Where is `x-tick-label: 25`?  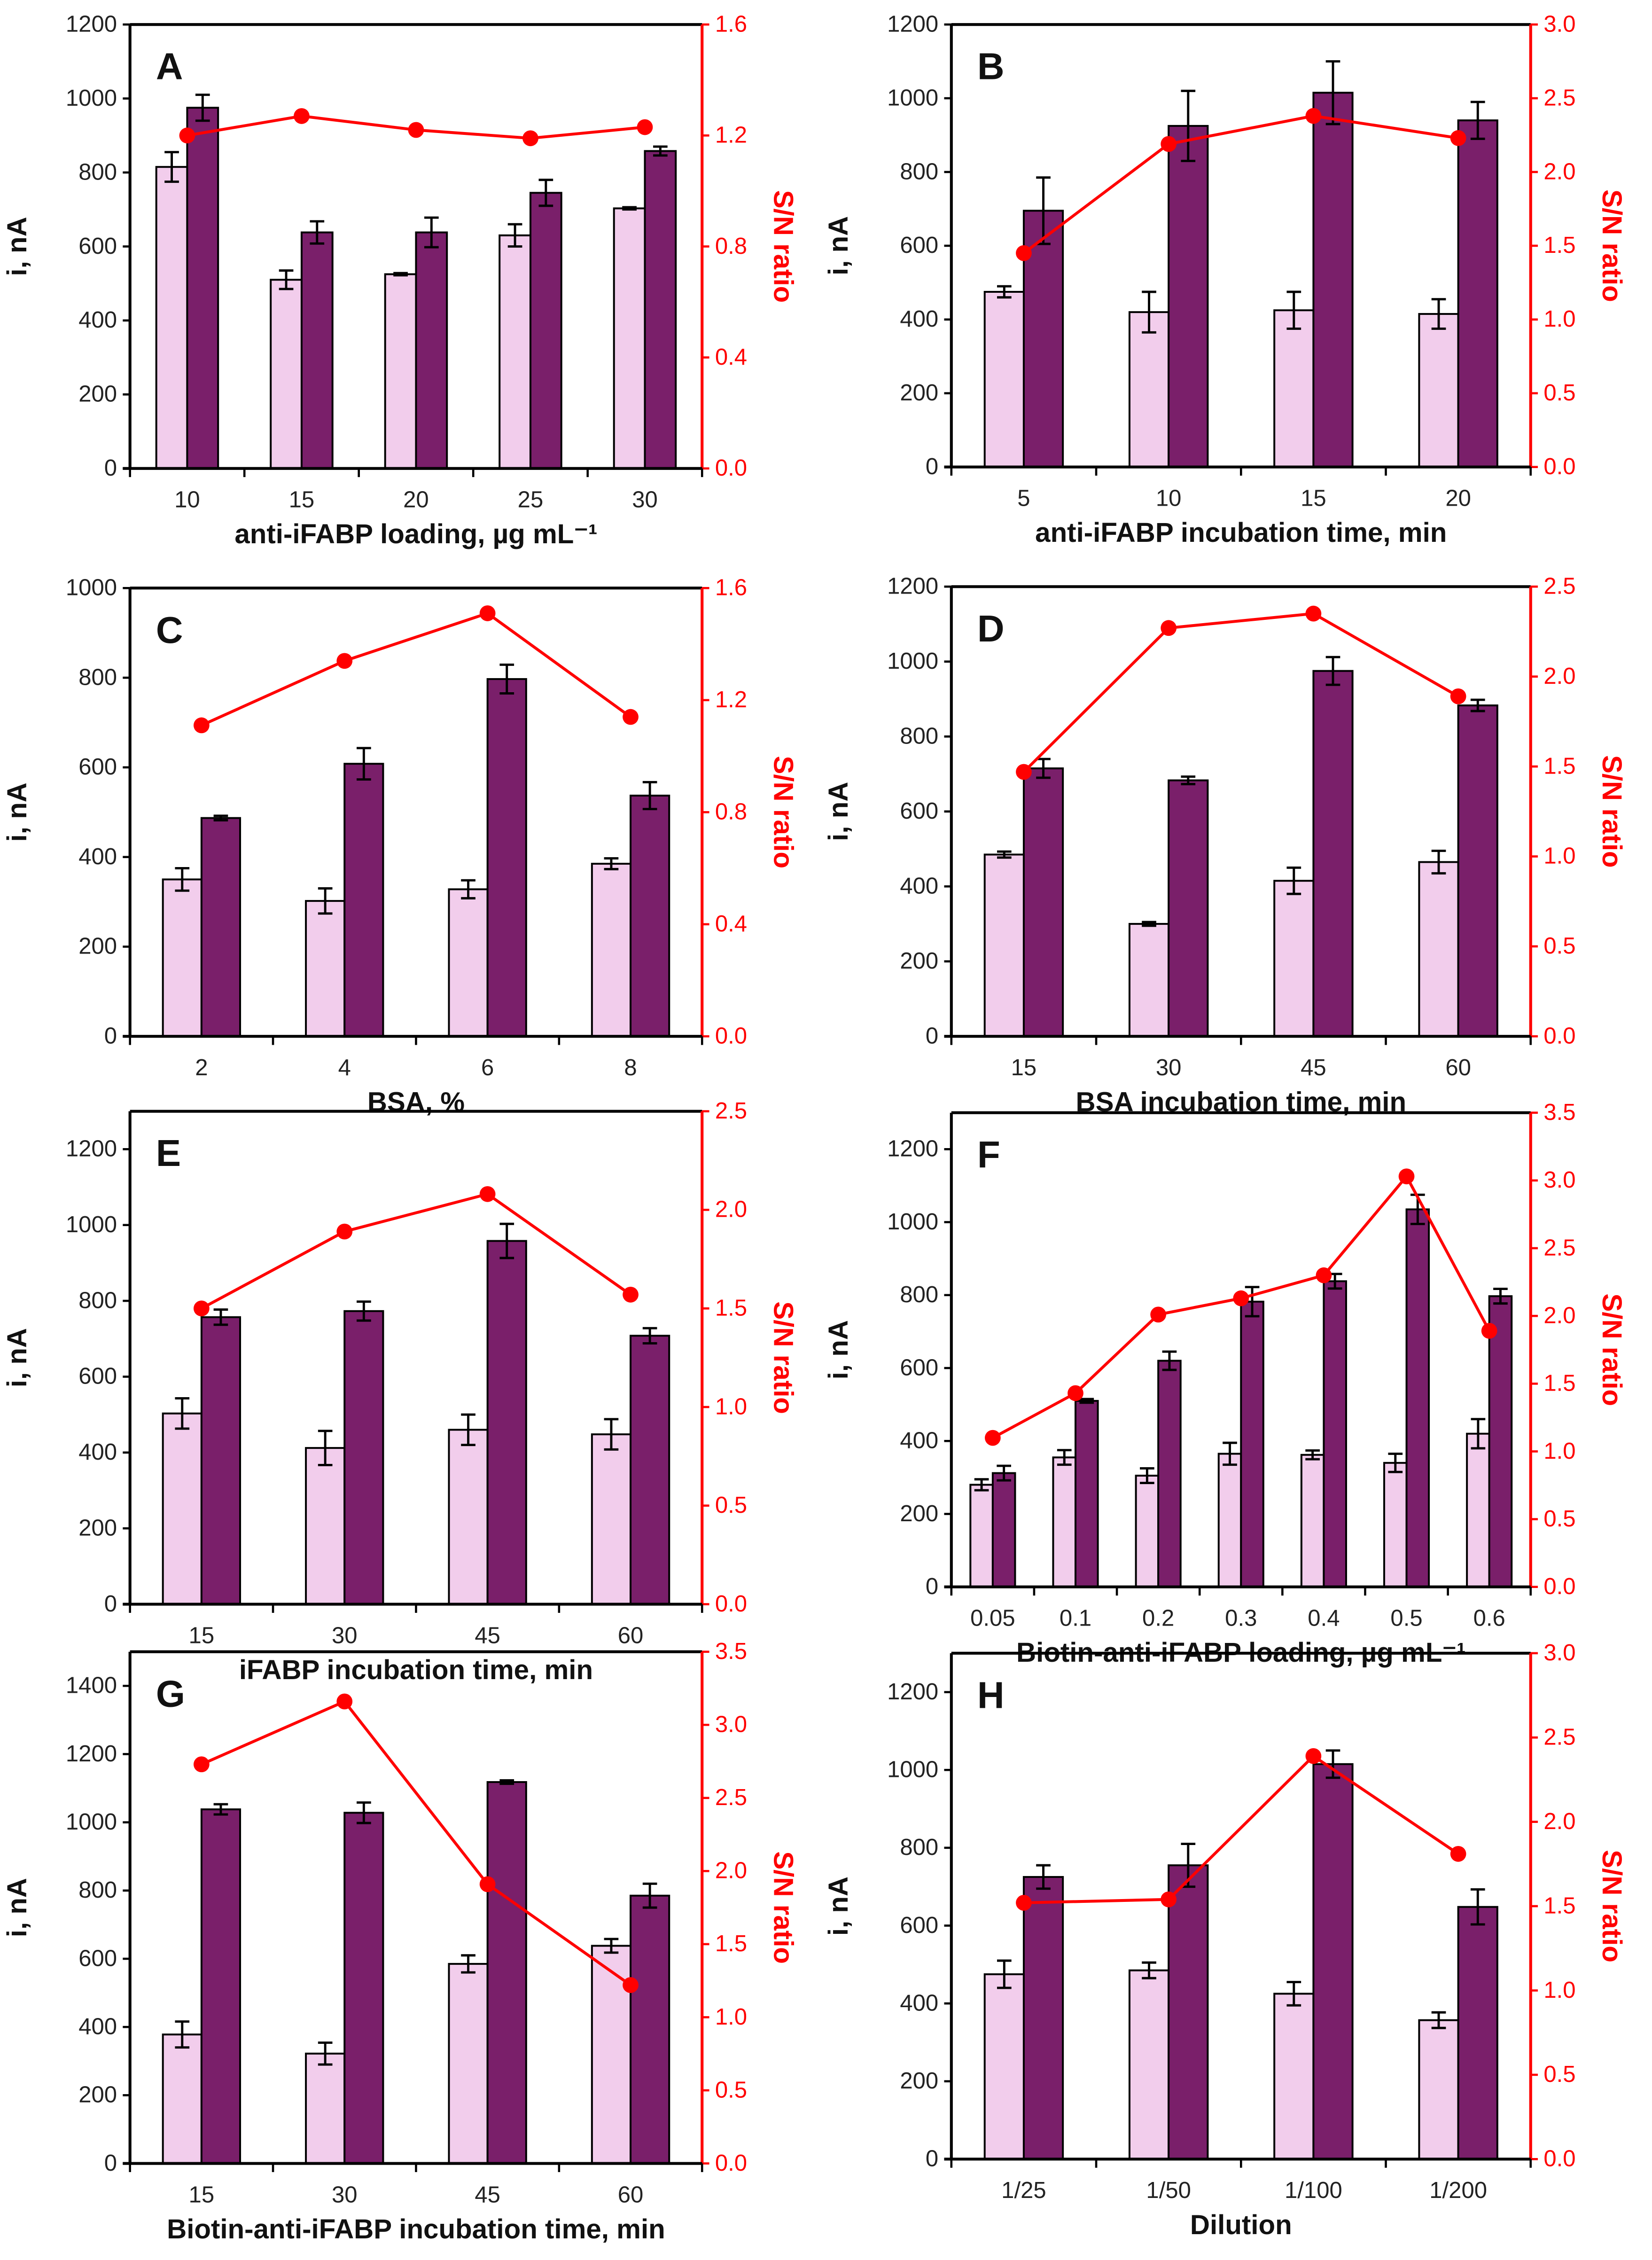 x-tick-label: 25 is located at coordinates (531, 500).